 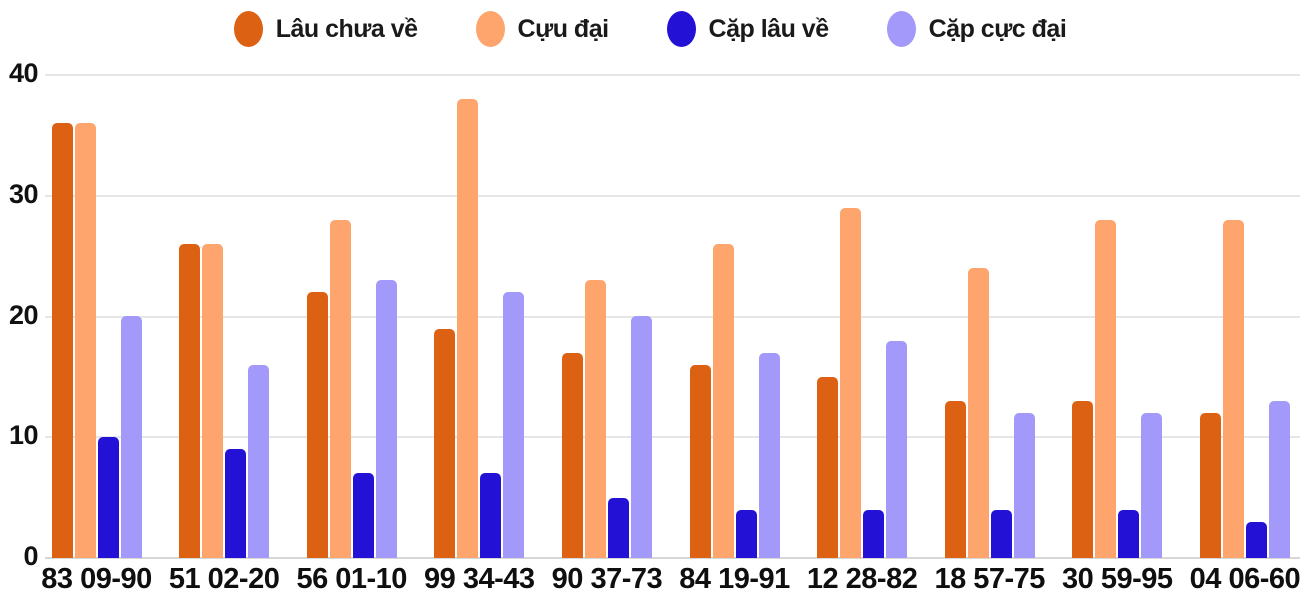 I want to click on legend-label: Cặp cực đại, so click(x=997, y=28).